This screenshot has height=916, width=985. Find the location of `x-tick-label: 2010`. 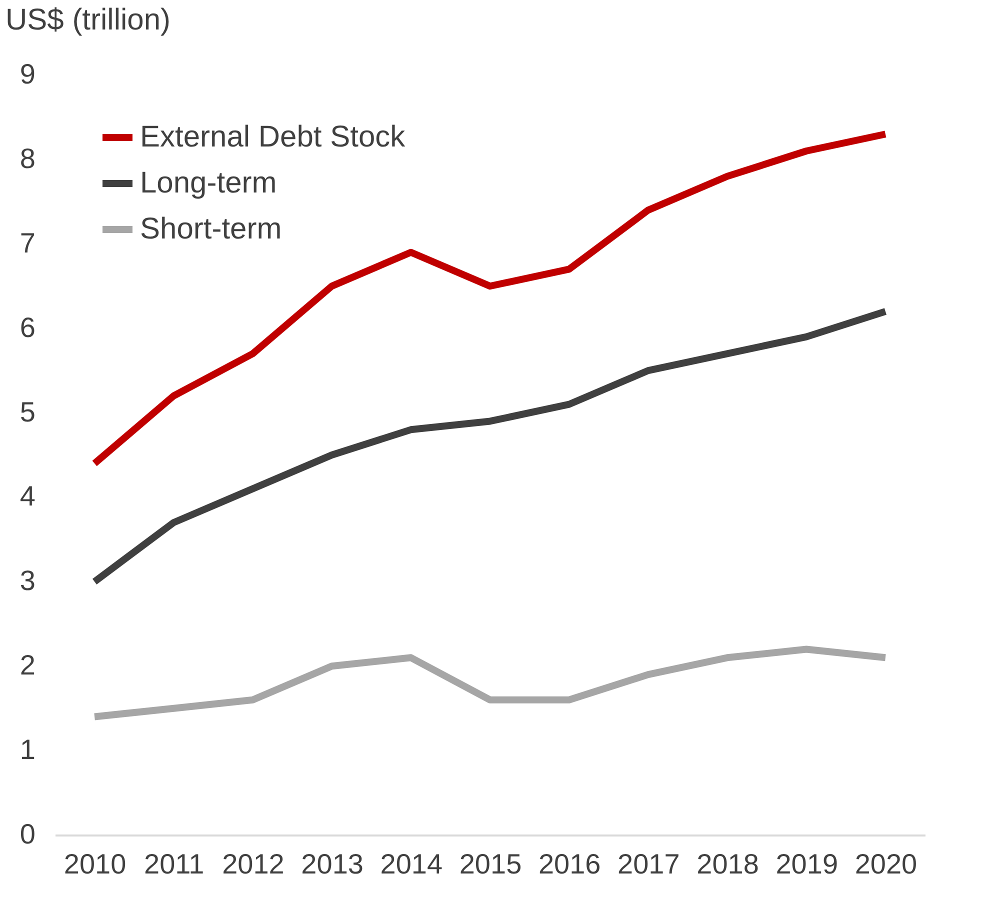

x-tick-label: 2010 is located at coordinates (95, 864).